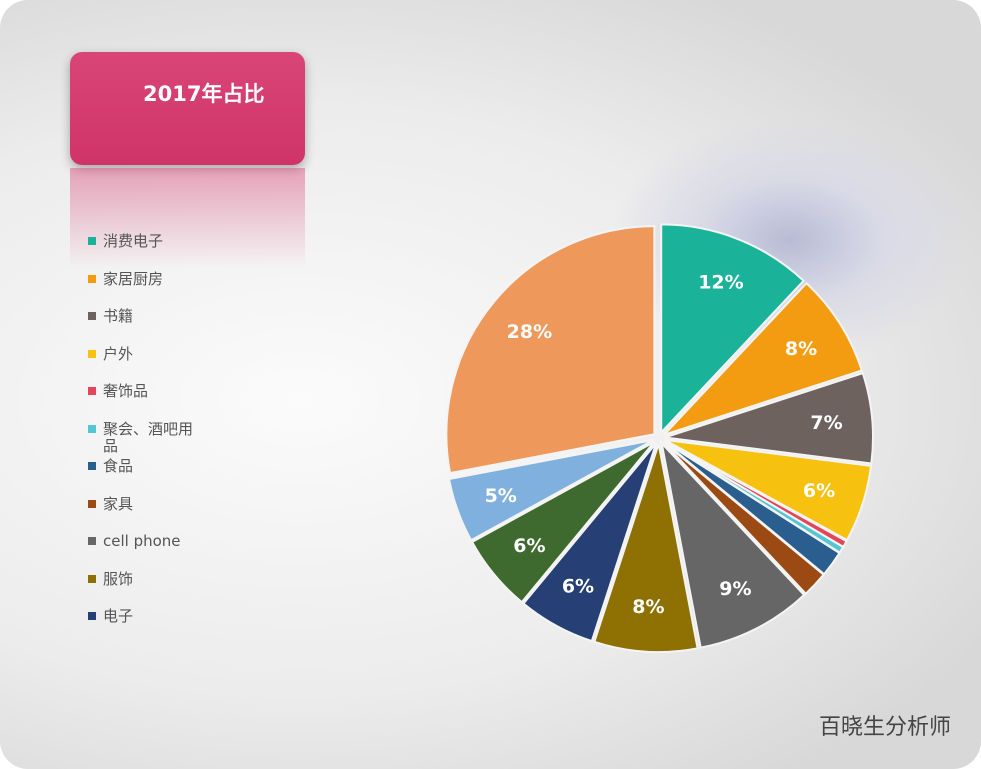 Image resolution: width=981 pixels, height=769 pixels. I want to click on legend-item: 电子, so click(143, 624).